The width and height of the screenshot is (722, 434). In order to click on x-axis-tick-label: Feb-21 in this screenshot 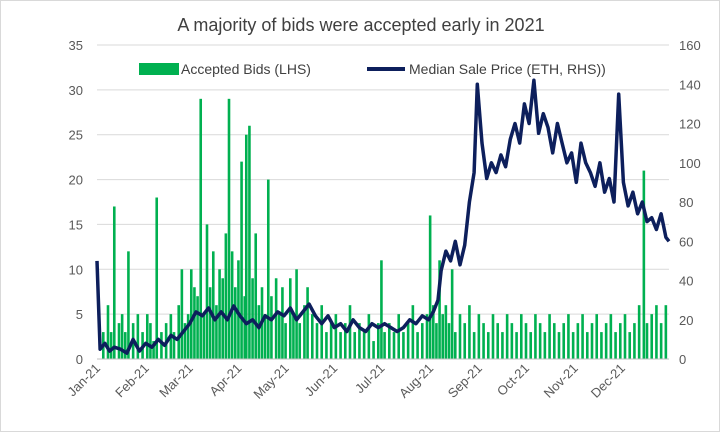, I will do `click(132, 381)`.